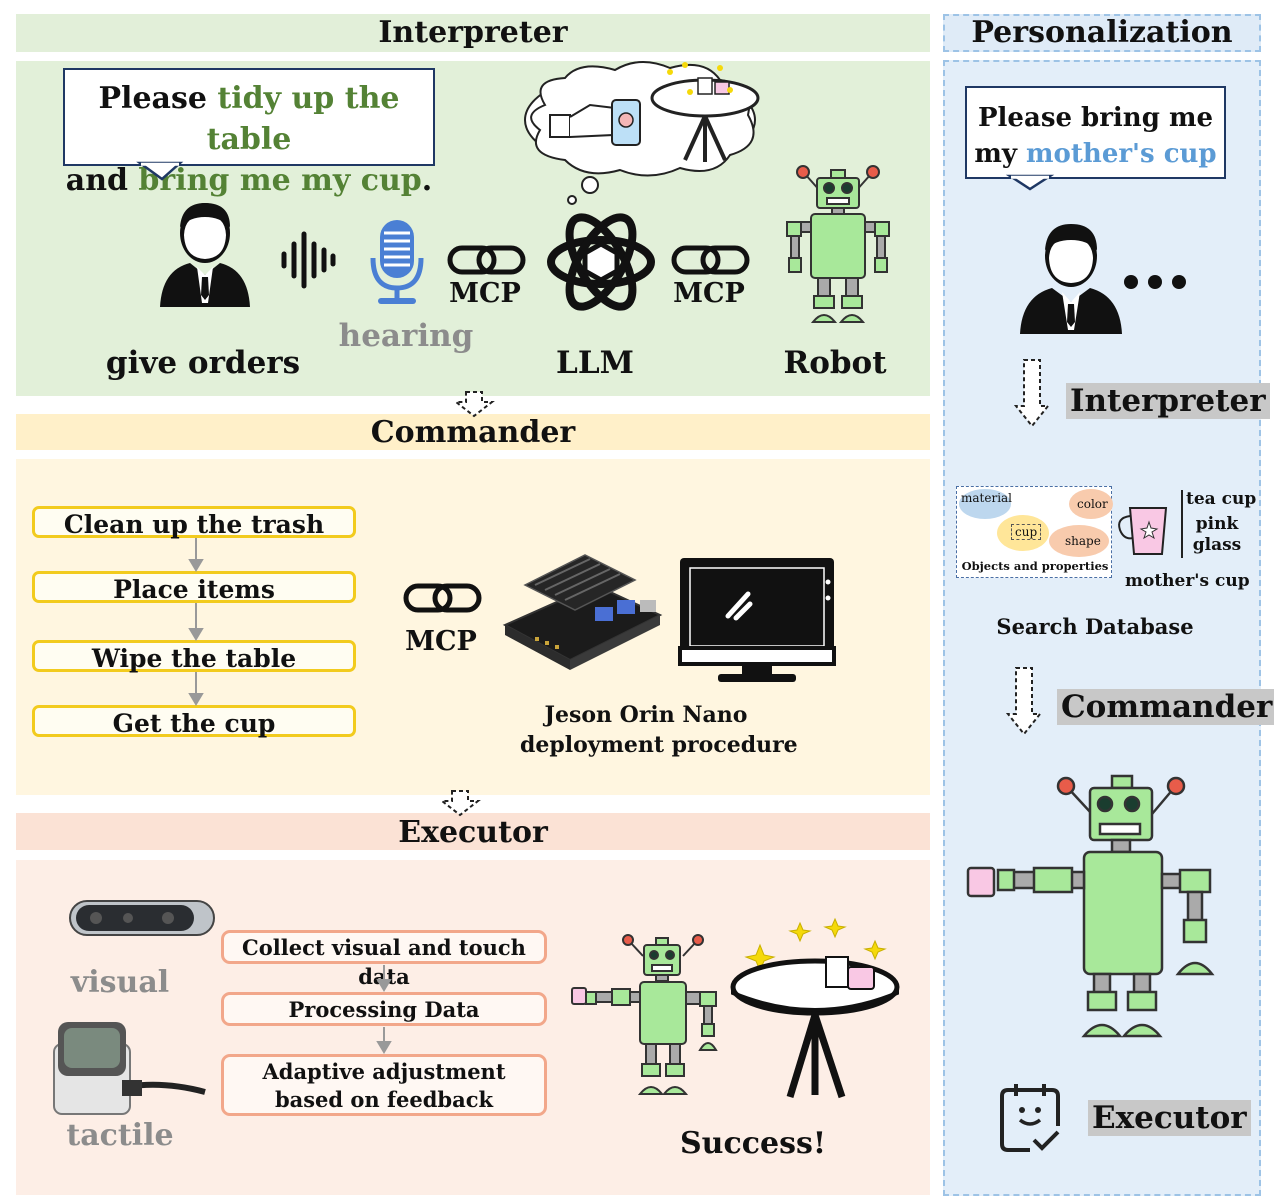  What do you see at coordinates (595, 363) in the screenshot?
I see `label-llm: LLM` at bounding box center [595, 363].